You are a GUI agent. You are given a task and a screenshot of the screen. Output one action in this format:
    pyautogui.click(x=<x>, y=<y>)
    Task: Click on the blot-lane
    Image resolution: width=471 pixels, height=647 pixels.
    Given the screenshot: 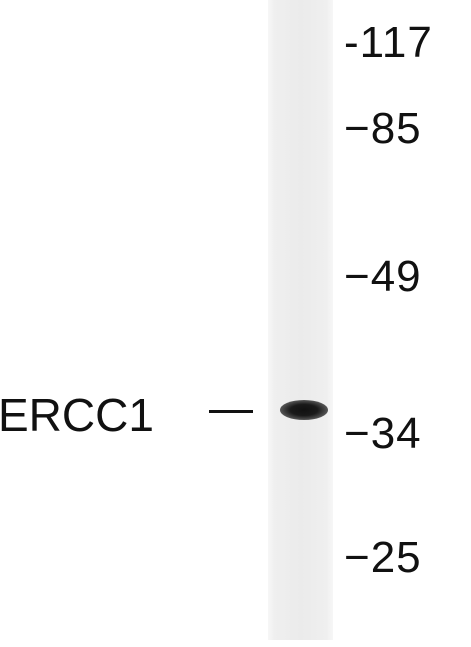 What is the action you would take?
    pyautogui.click(x=300, y=320)
    